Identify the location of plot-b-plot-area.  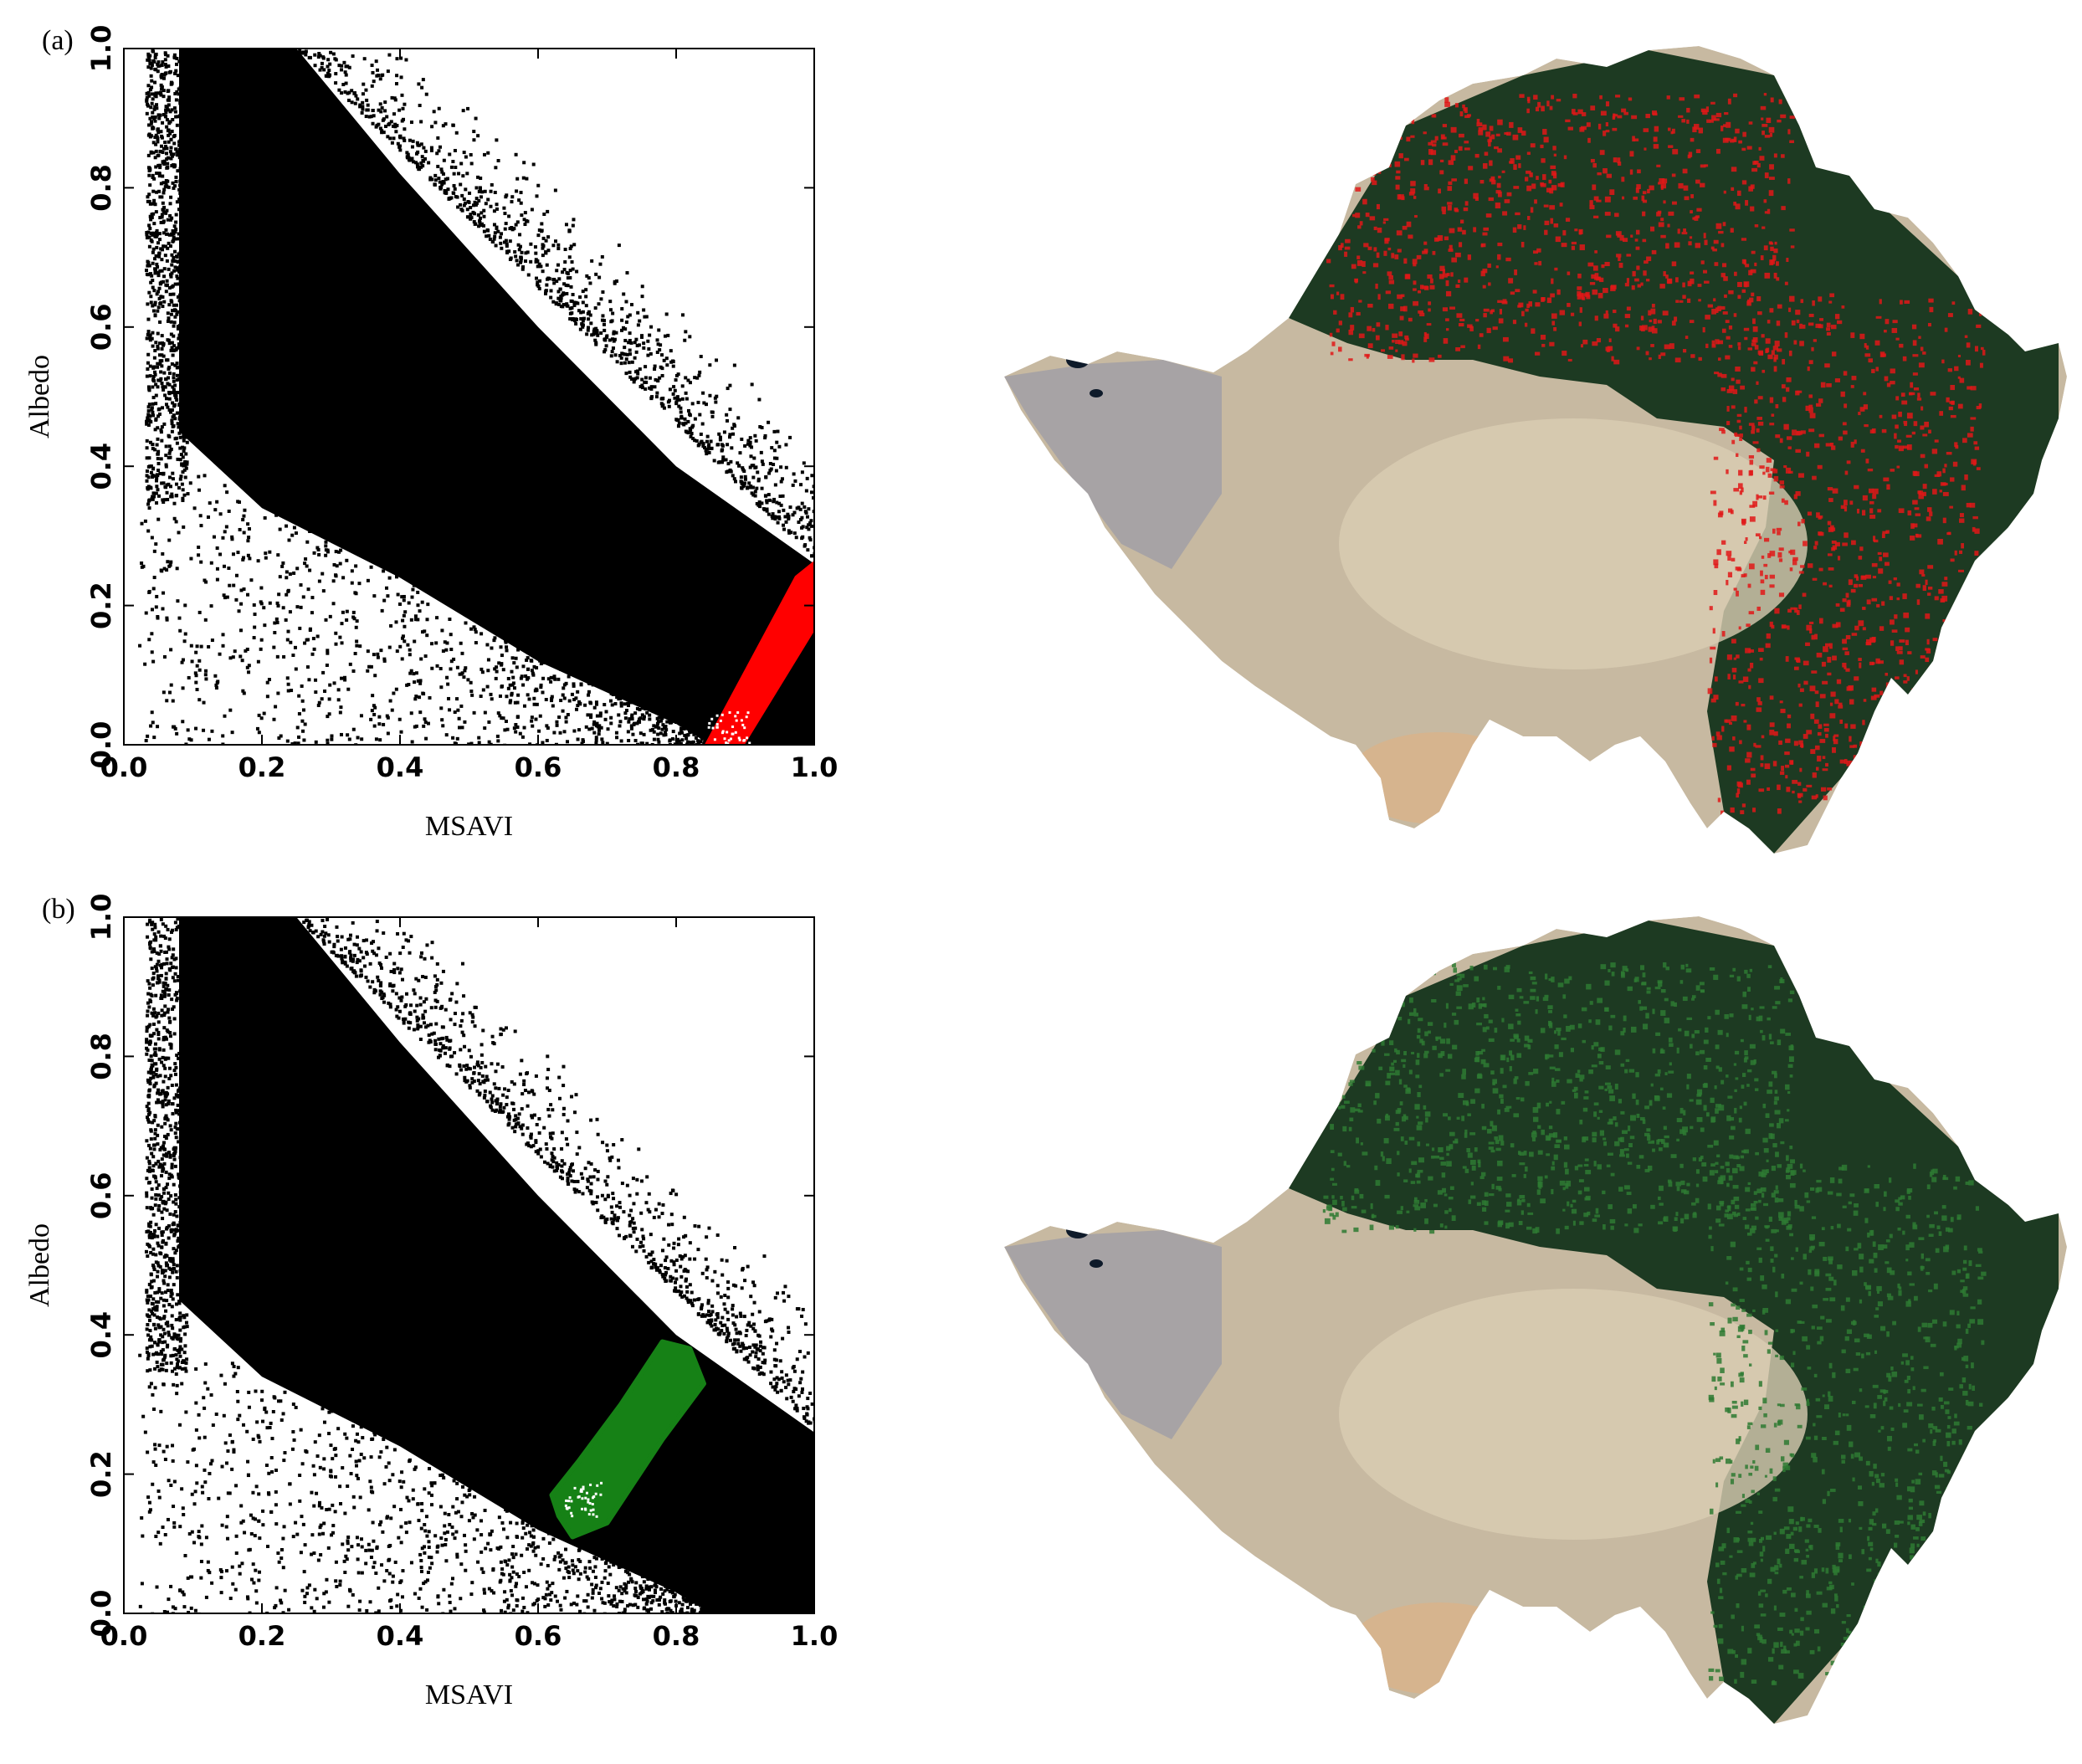
(476, 1265).